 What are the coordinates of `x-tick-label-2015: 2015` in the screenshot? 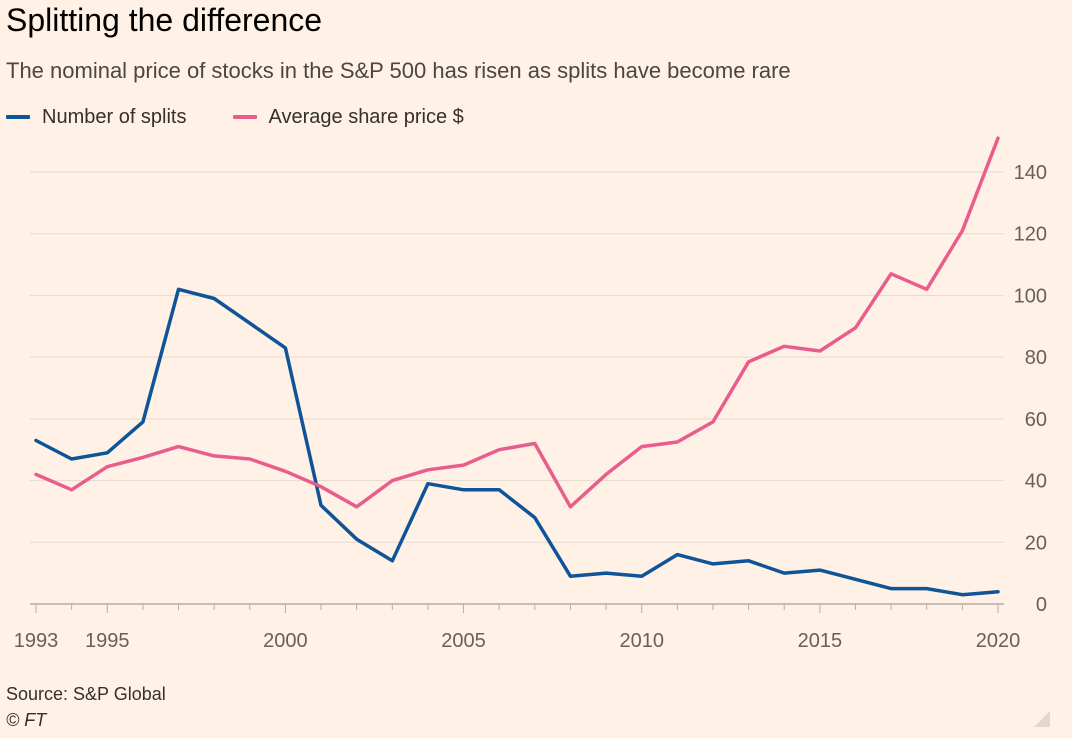 It's located at (820, 641).